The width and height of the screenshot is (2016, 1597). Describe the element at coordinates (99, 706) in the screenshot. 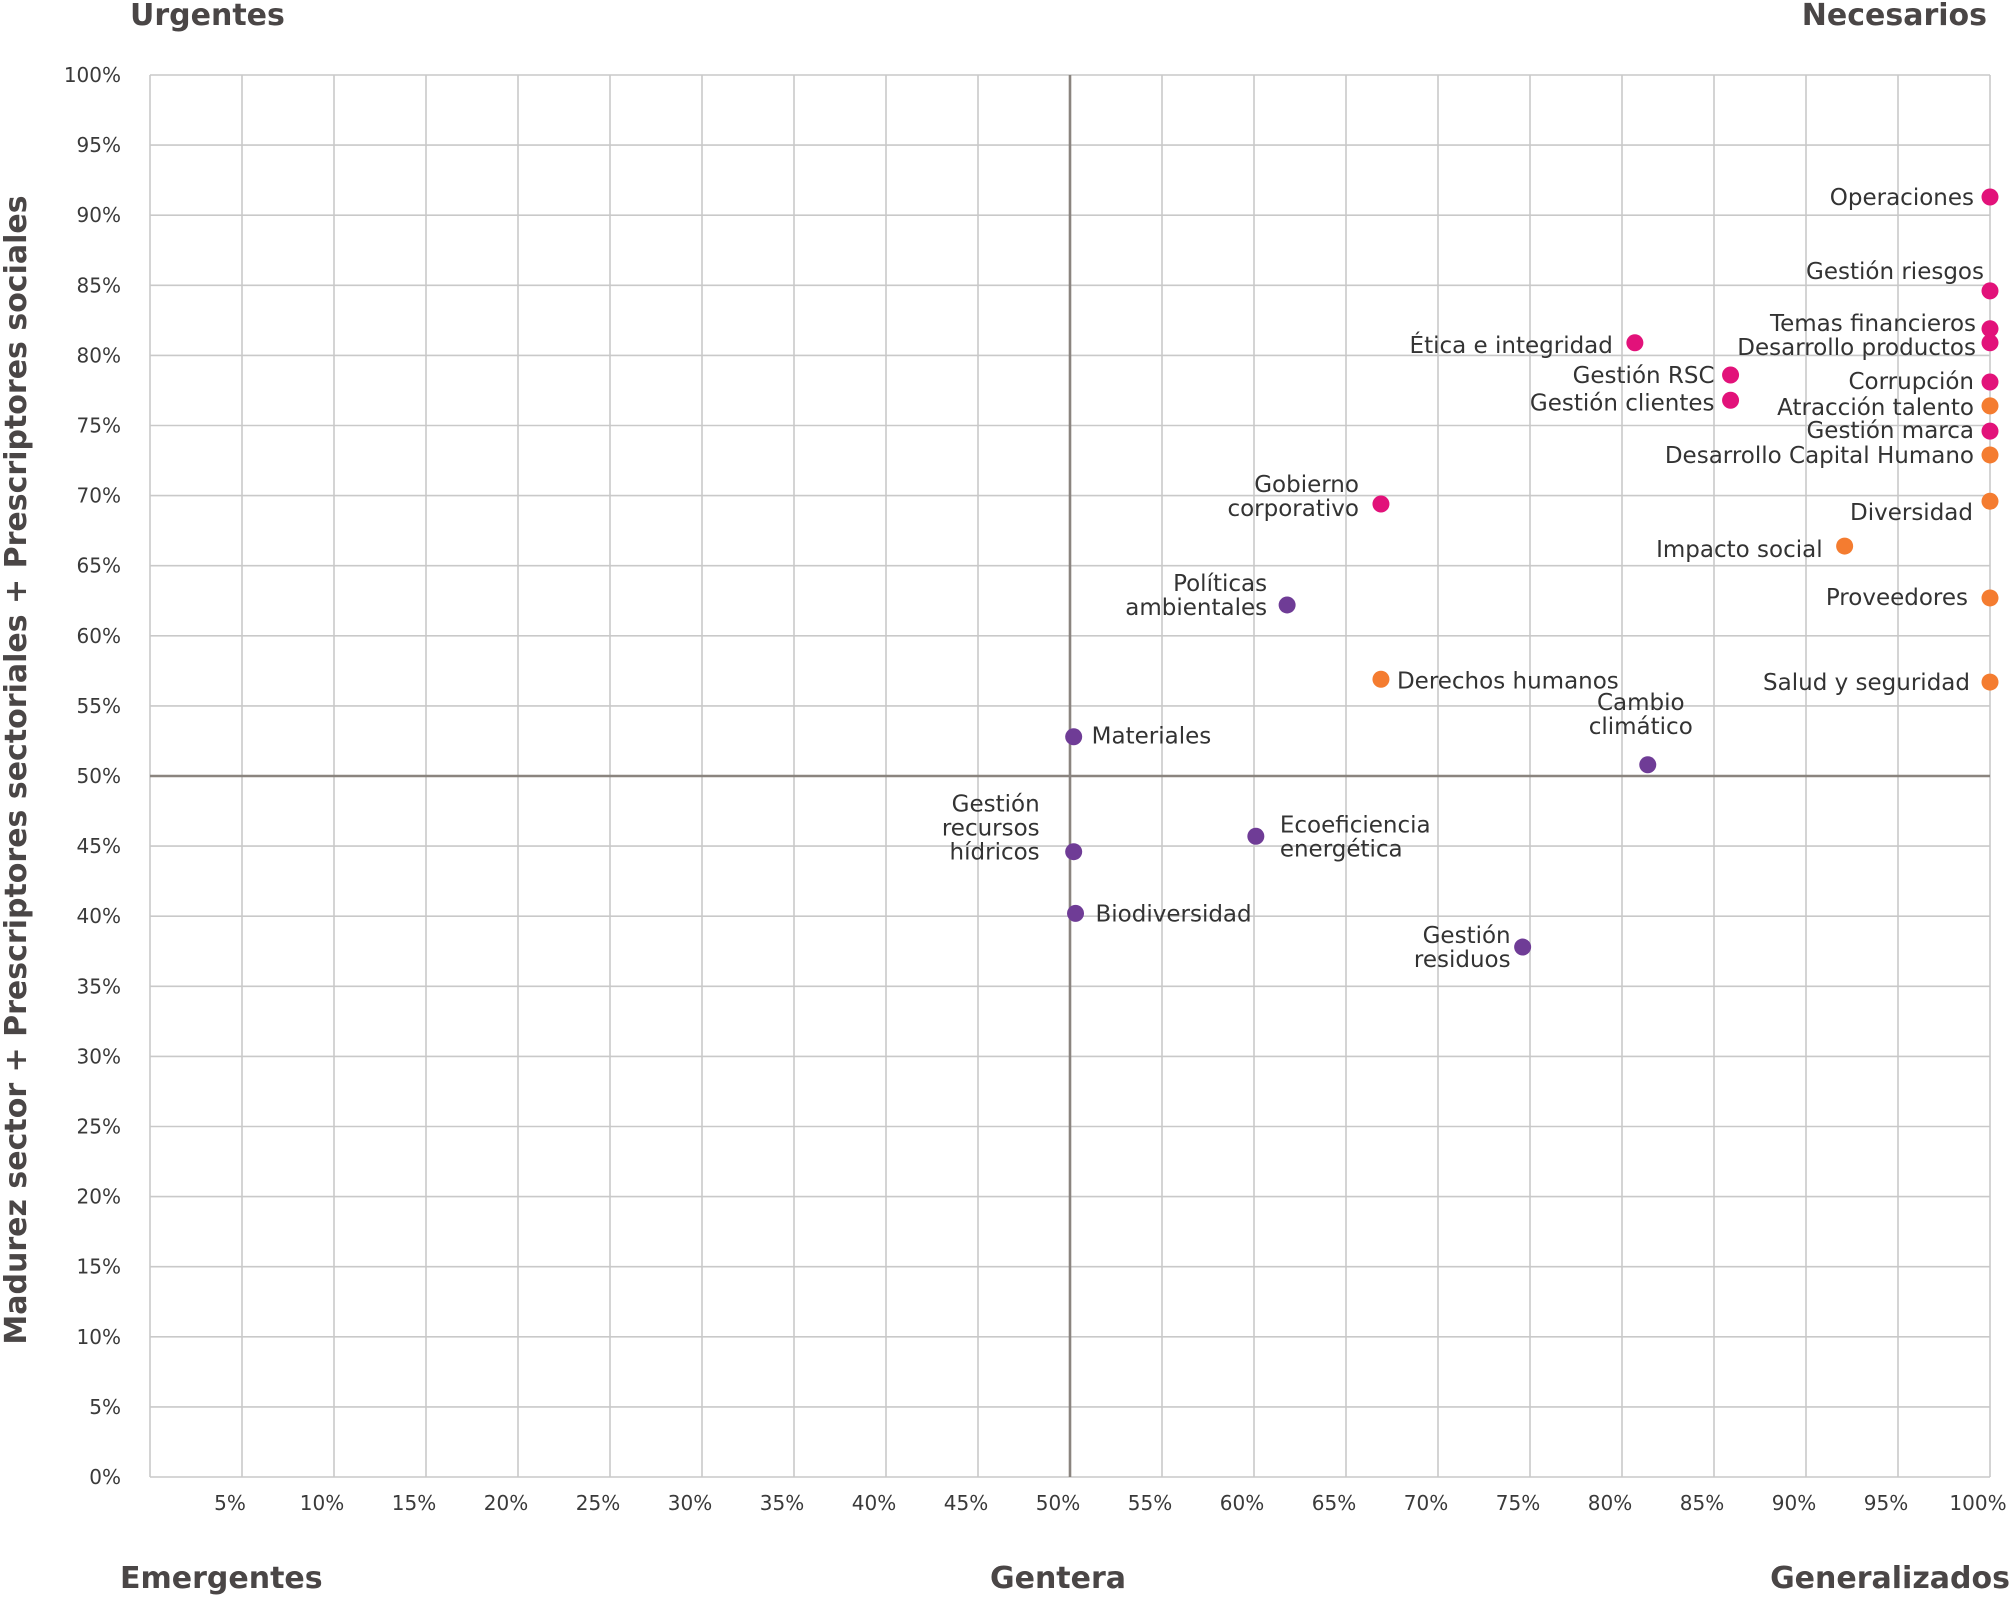

I see `y-tick-label: 55%` at that location.